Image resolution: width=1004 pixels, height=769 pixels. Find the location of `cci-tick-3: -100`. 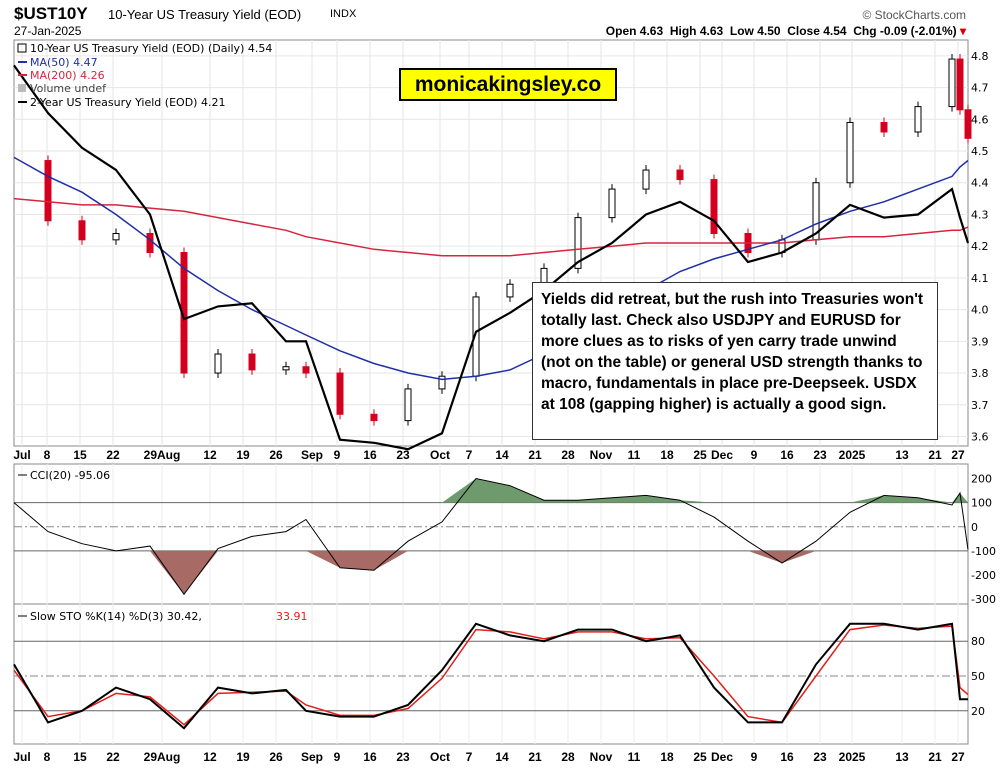

cci-tick-3: -100 is located at coordinates (983, 551).